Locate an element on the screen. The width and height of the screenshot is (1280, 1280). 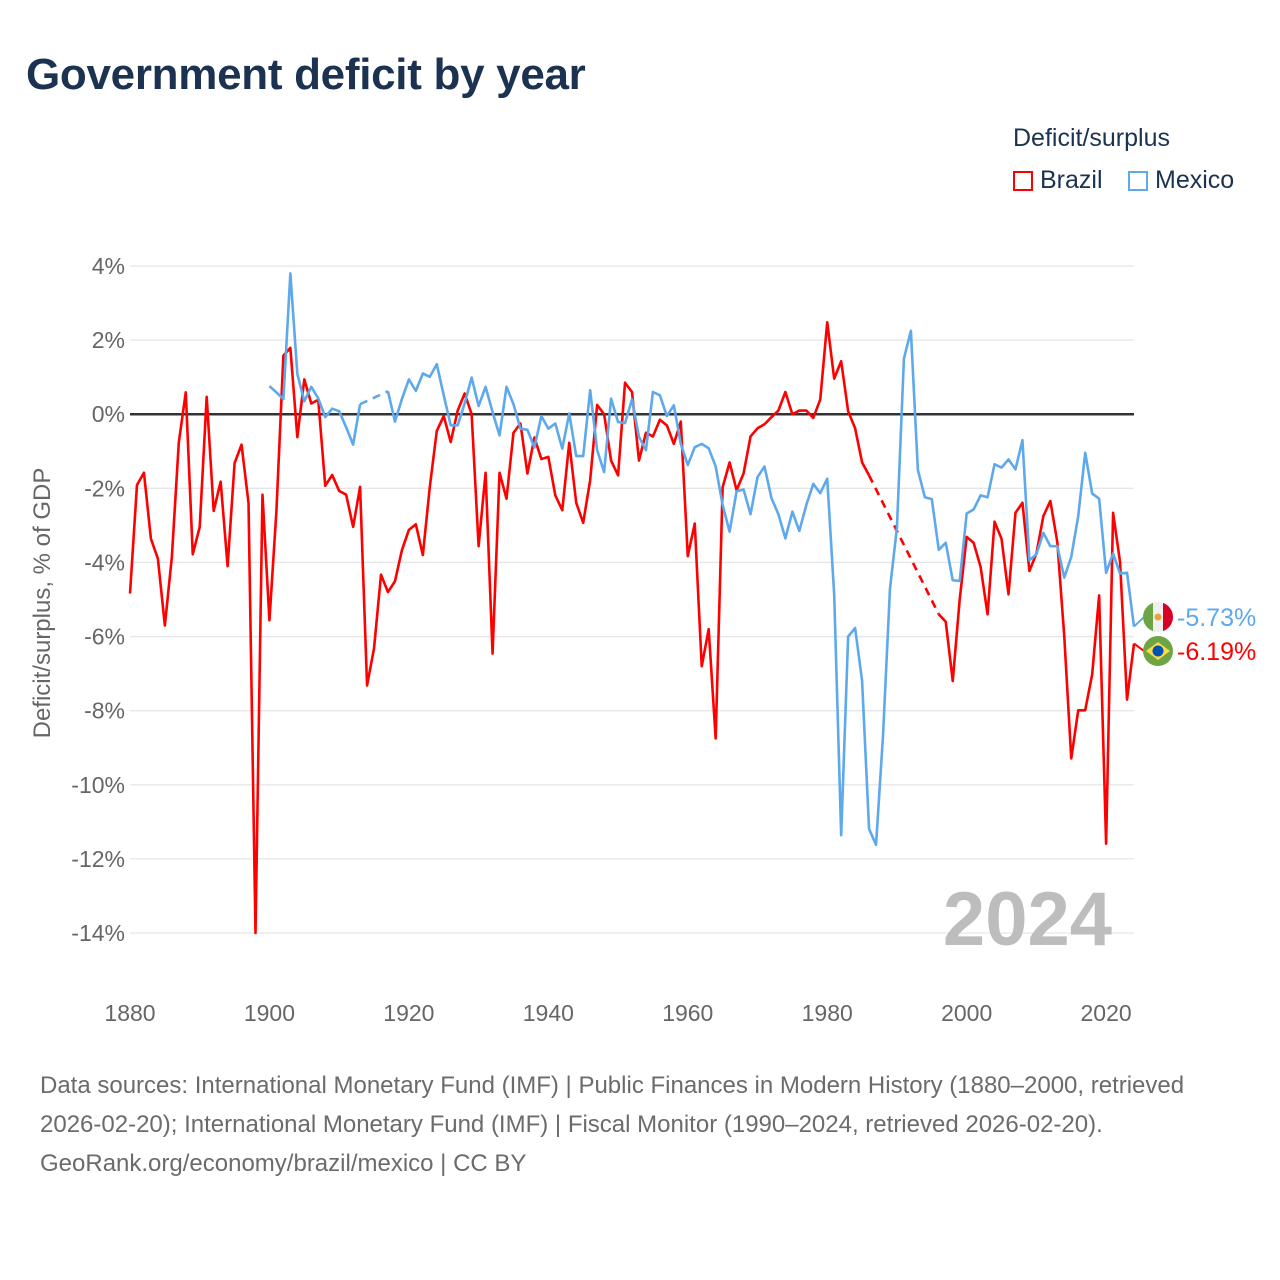
flag-stripe-red is located at coordinates (1168, 617).